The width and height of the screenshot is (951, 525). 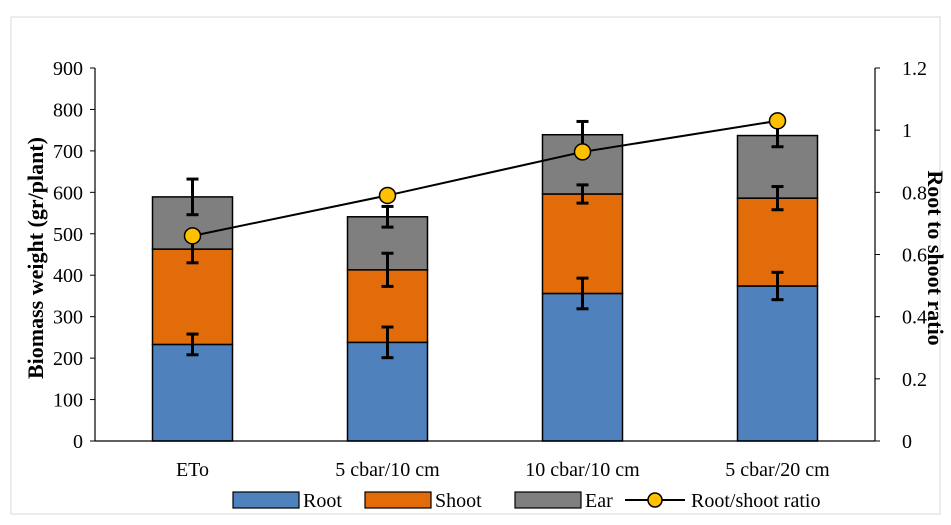 What do you see at coordinates (907, 442) in the screenshot?
I see `y2-tick-label: 0` at bounding box center [907, 442].